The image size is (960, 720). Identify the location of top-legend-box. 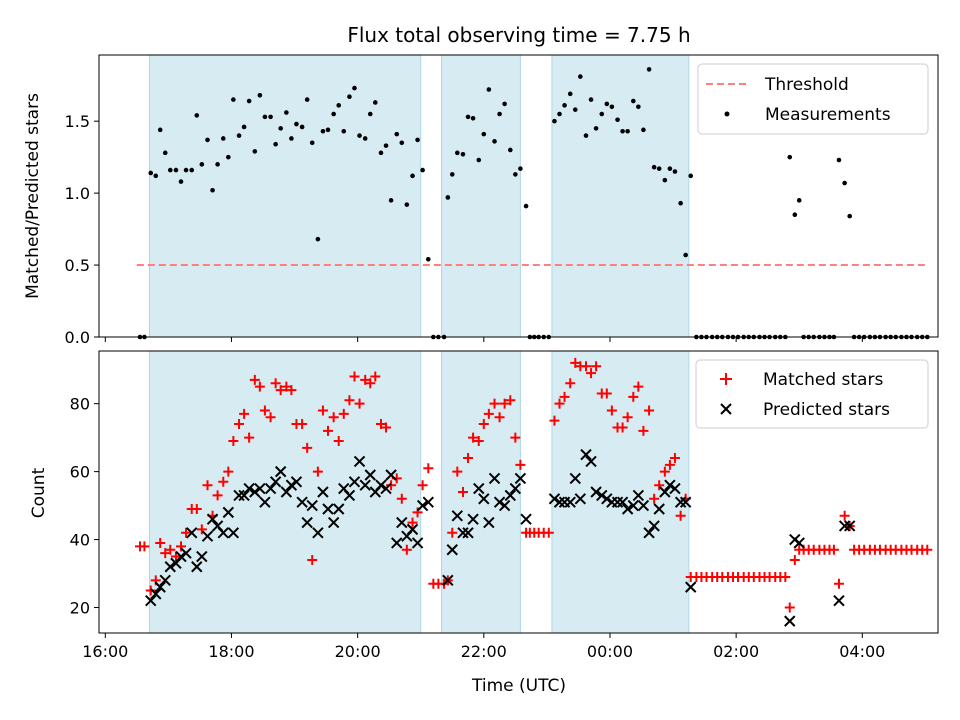
(813, 99).